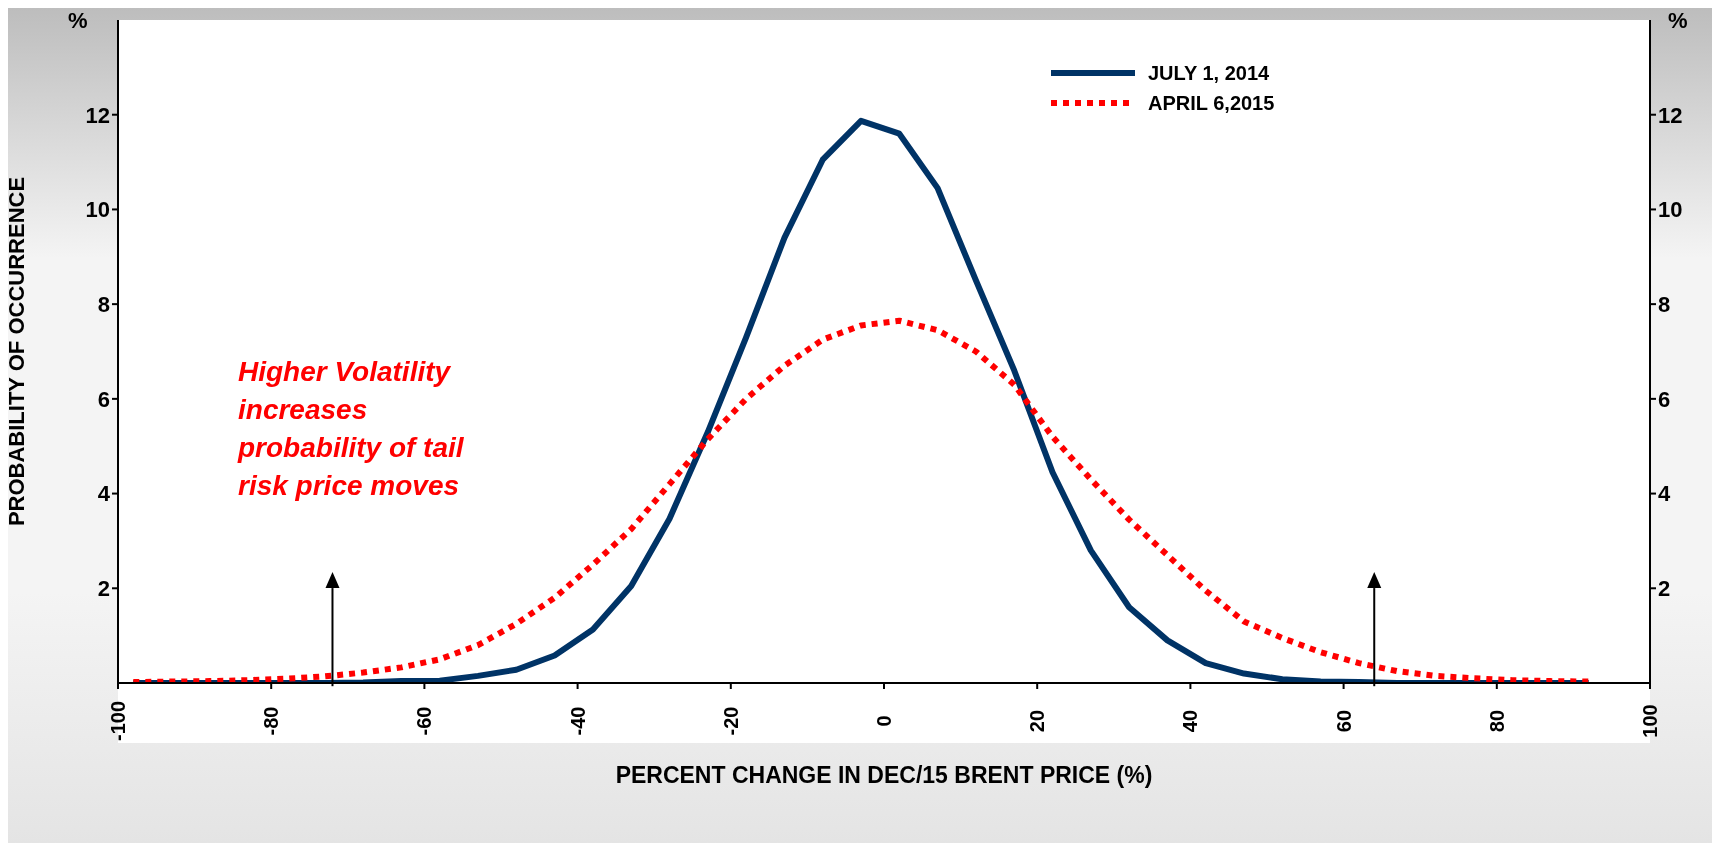 The image size is (1720, 851). I want to click on y2-tick-label: 6, so click(1664, 399).